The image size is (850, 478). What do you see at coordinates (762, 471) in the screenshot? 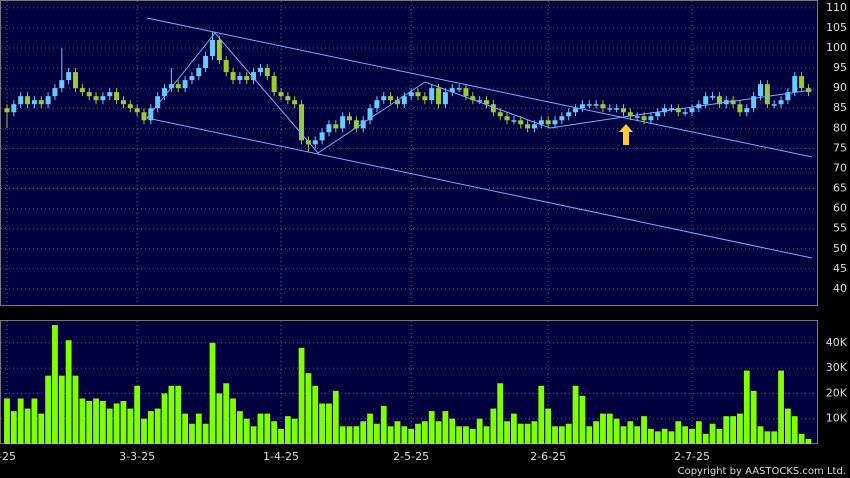
I see `copyright: Copyright by AASTOCKS.com Ltd.` at bounding box center [762, 471].